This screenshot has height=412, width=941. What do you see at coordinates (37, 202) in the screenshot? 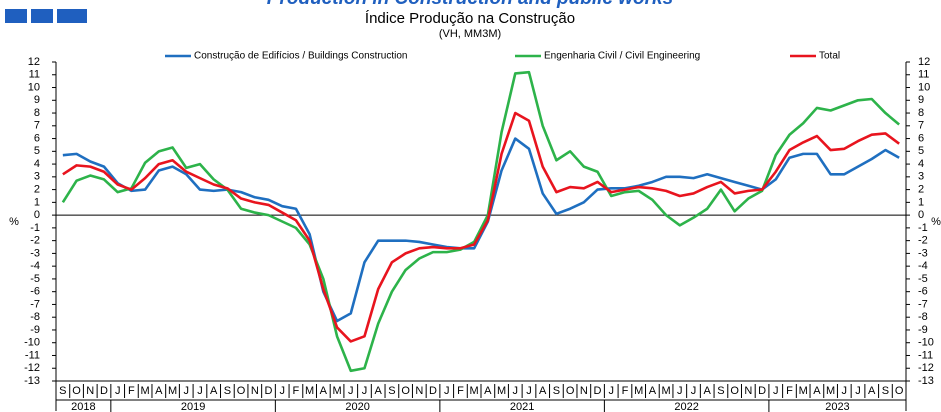
I see `y-tick-label: 1` at bounding box center [37, 202].